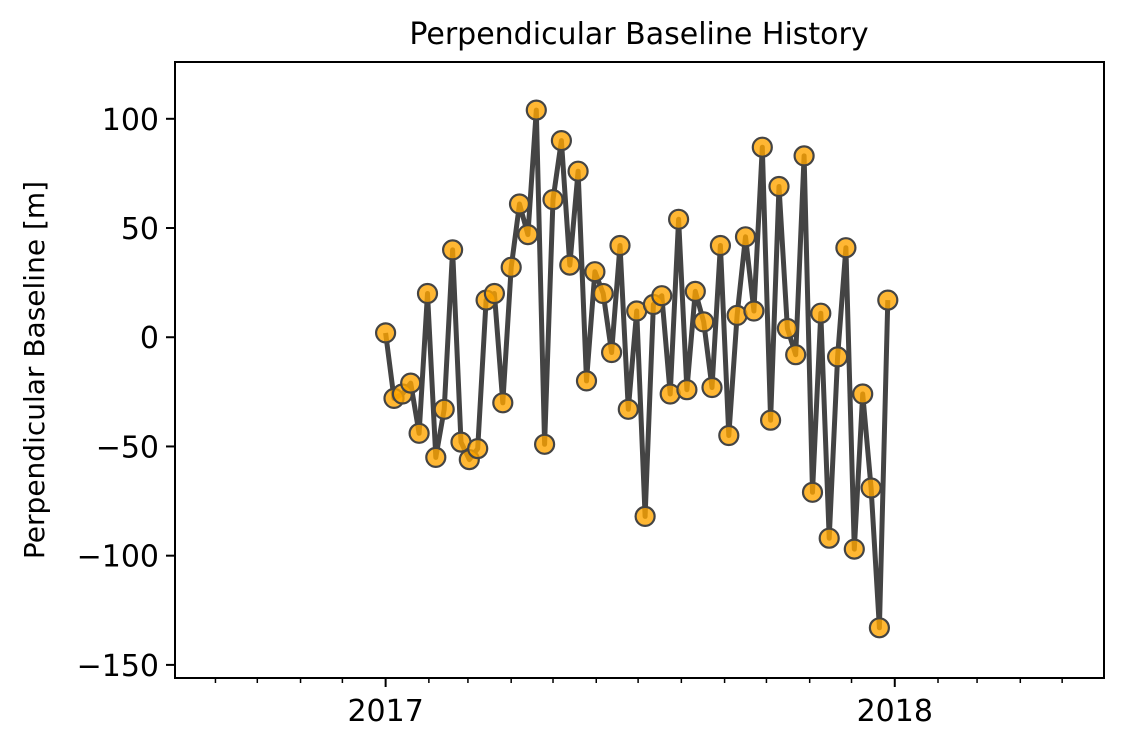 The height and width of the screenshot is (750, 1125). I want to click on y-axis-label: Perpendicular Baseline [m], so click(34, 370).